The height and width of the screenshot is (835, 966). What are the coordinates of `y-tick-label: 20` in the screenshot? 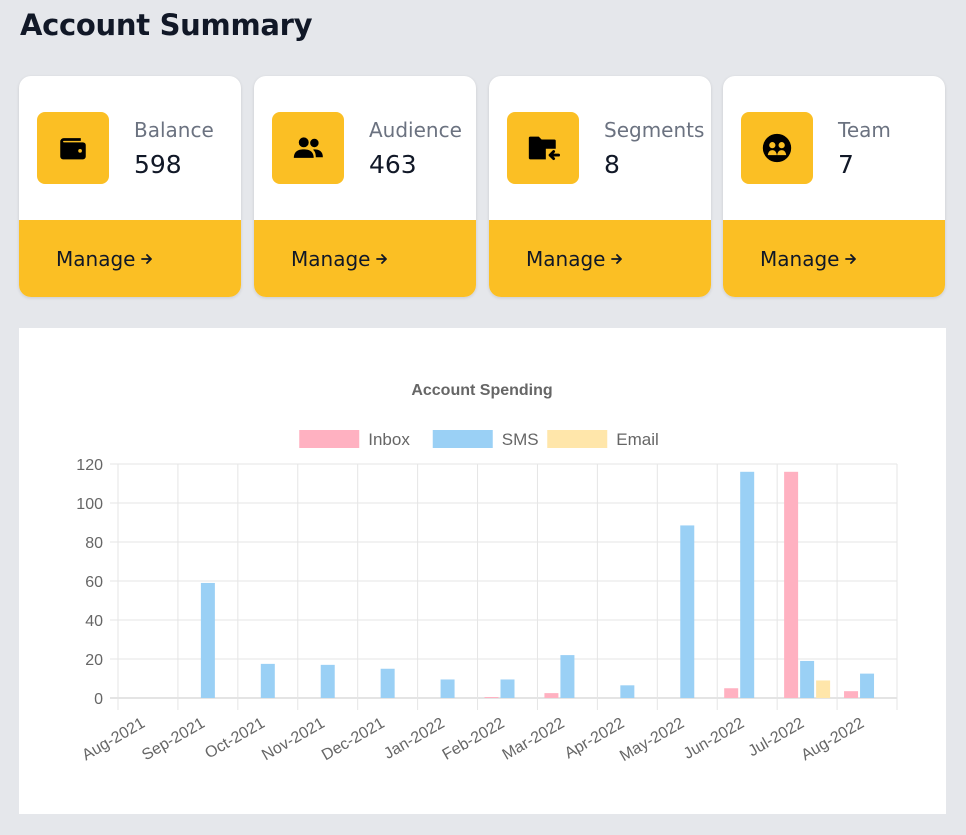 It's located at (94, 660).